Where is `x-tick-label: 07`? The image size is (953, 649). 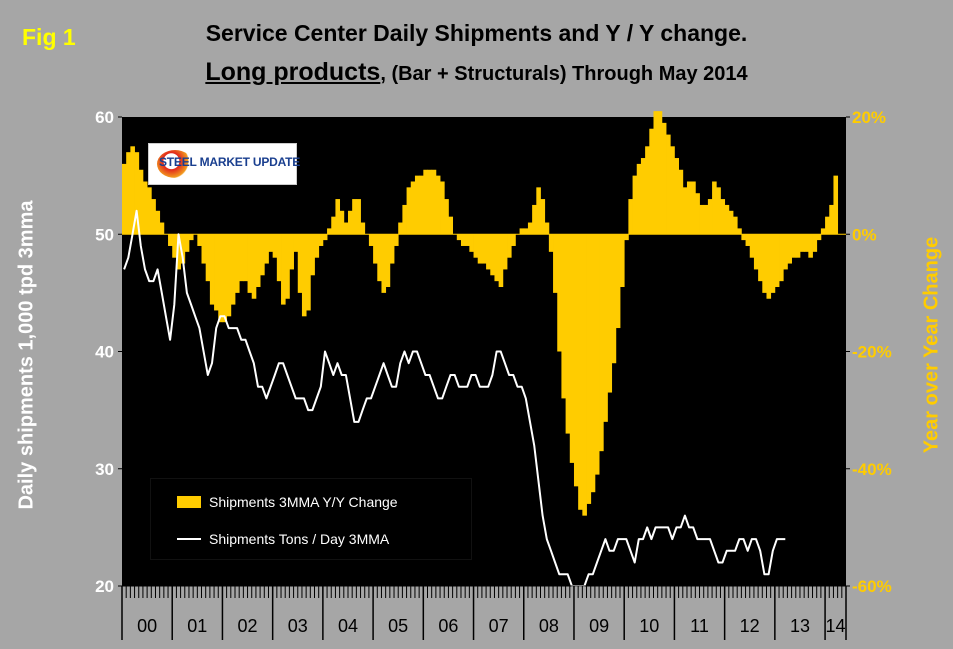
x-tick-label: 07 is located at coordinates (499, 626).